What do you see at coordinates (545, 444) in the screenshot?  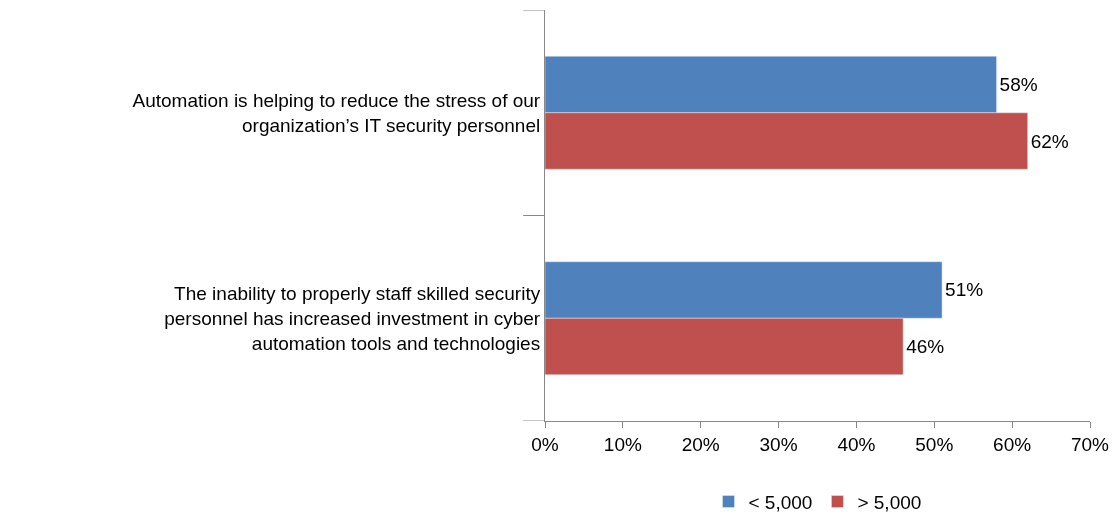 I see `x-tick-label: 0%` at bounding box center [545, 444].